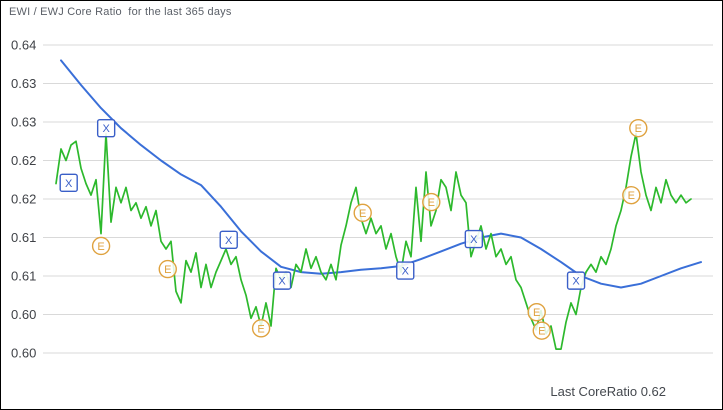  I want to click on y-axis-tick-label: 0.64, so click(23, 45).